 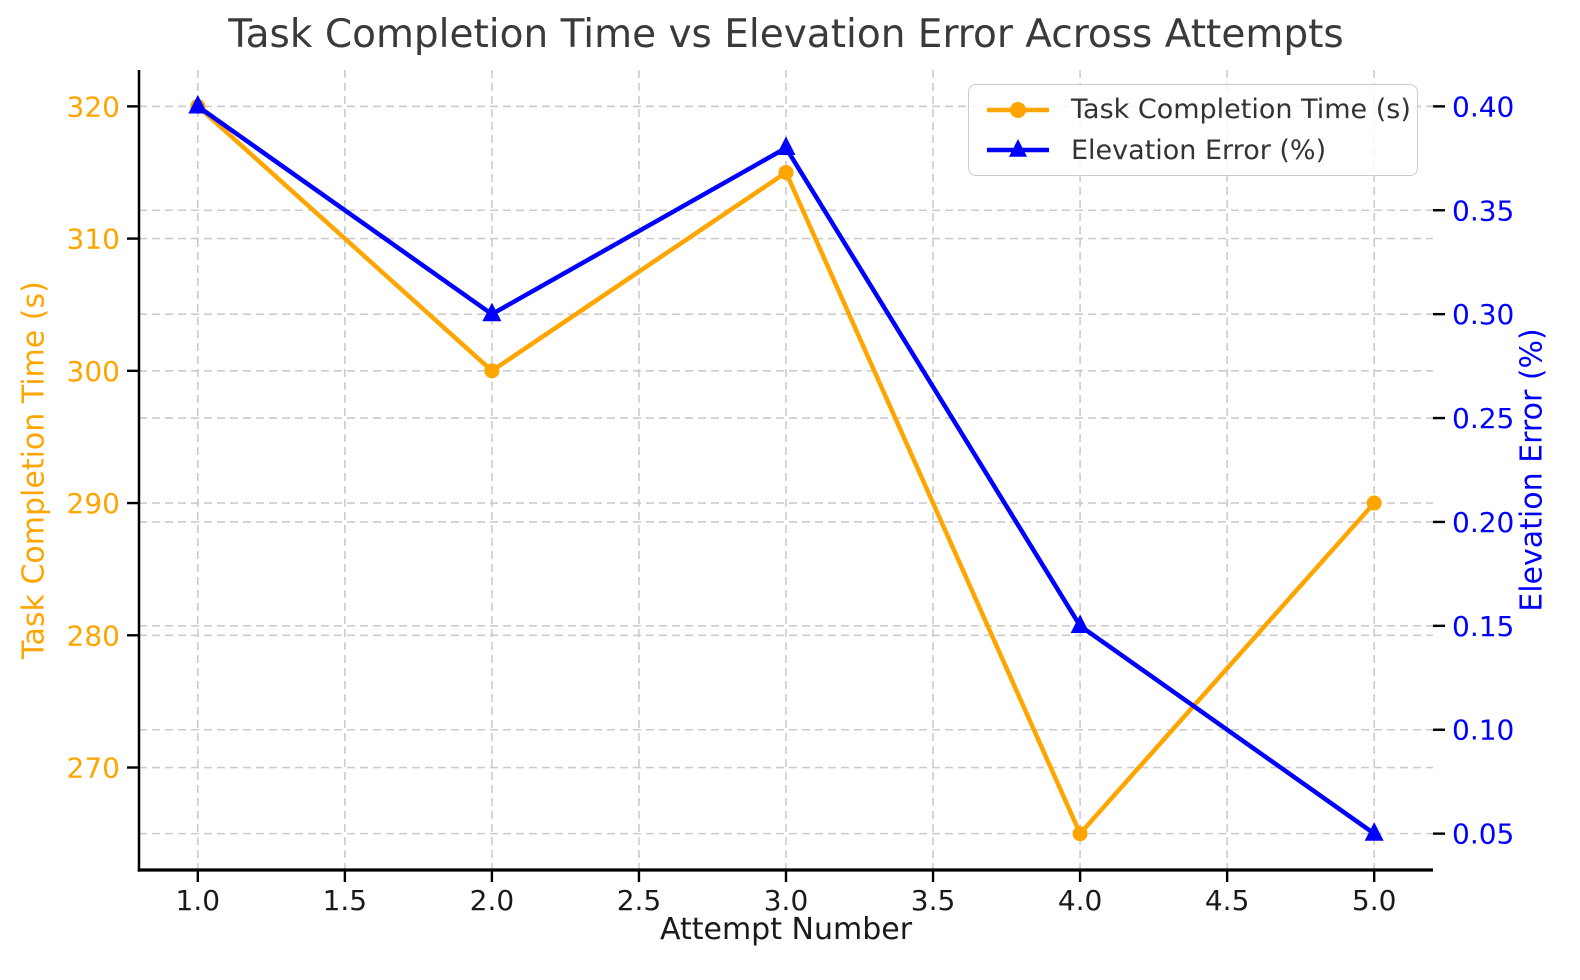 I want to click on y-right-tick-label: 0.20, so click(x=1483, y=522).